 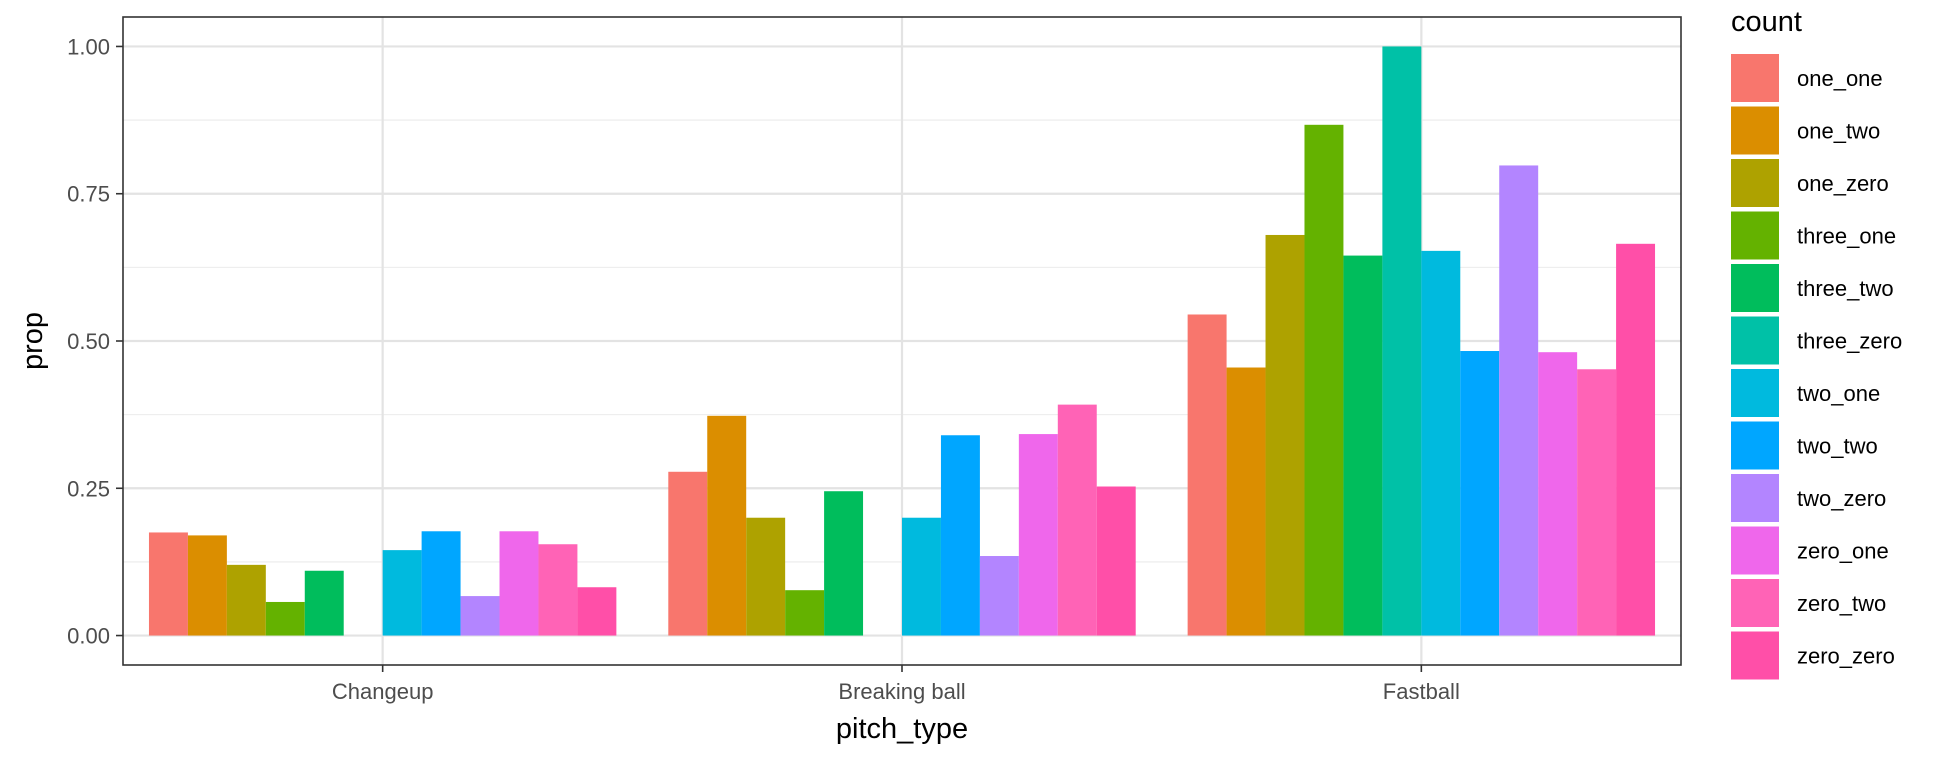 I want to click on x-tick-label: Changeup, so click(x=383, y=691).